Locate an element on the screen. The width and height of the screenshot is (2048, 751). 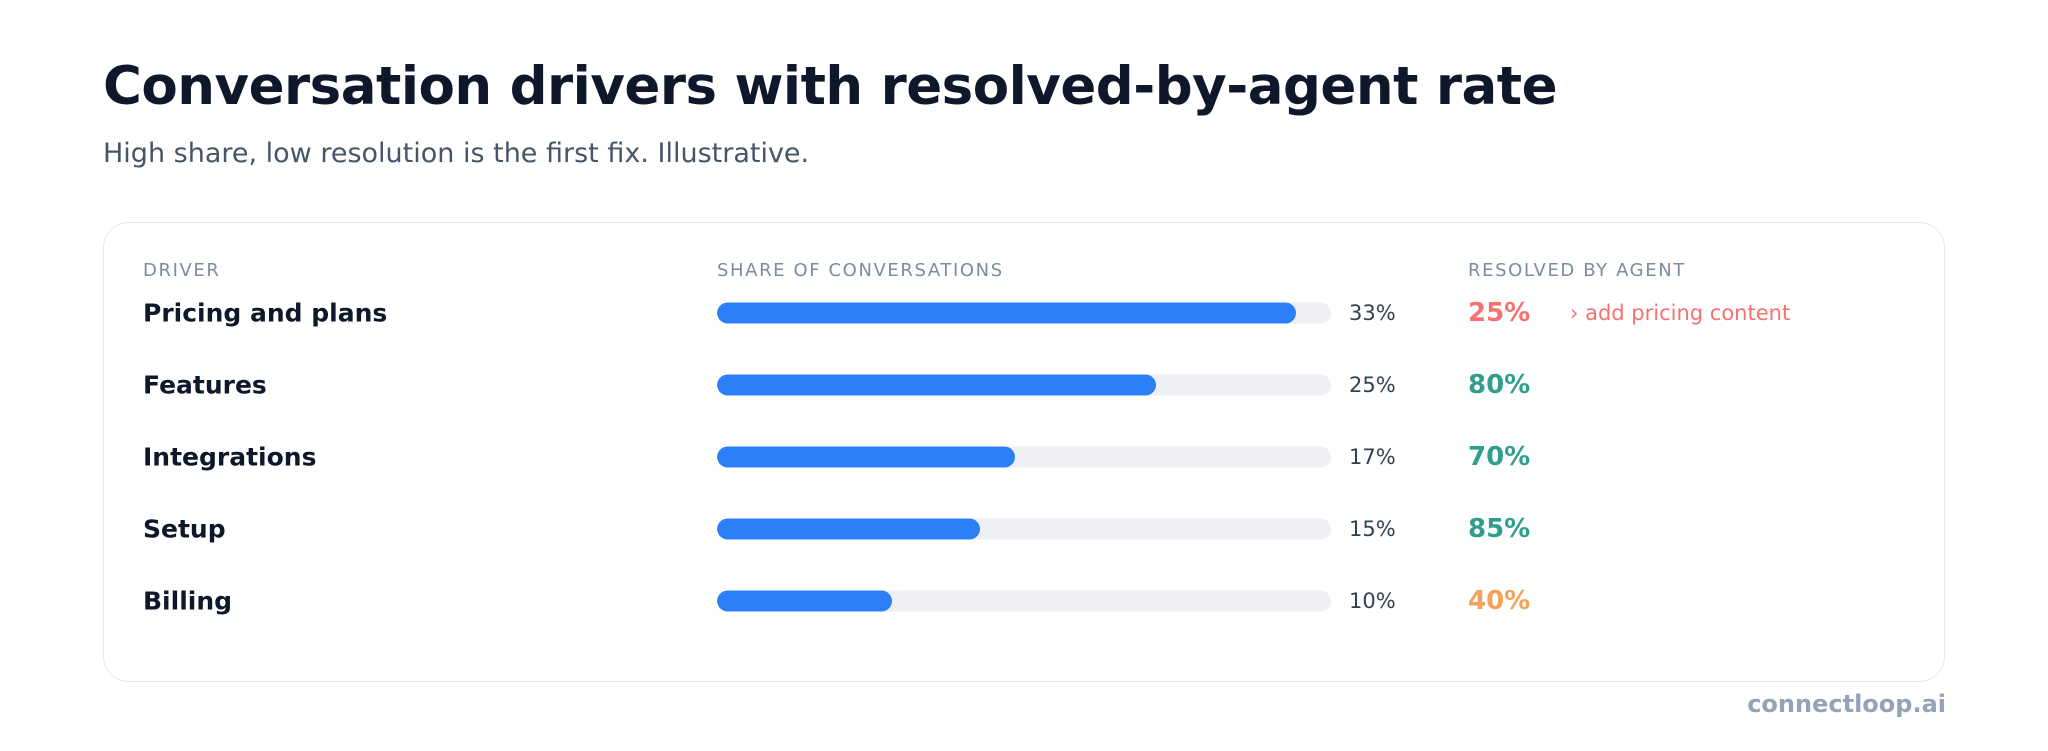
resolved-rate-label: 25% is located at coordinates (1499, 313).